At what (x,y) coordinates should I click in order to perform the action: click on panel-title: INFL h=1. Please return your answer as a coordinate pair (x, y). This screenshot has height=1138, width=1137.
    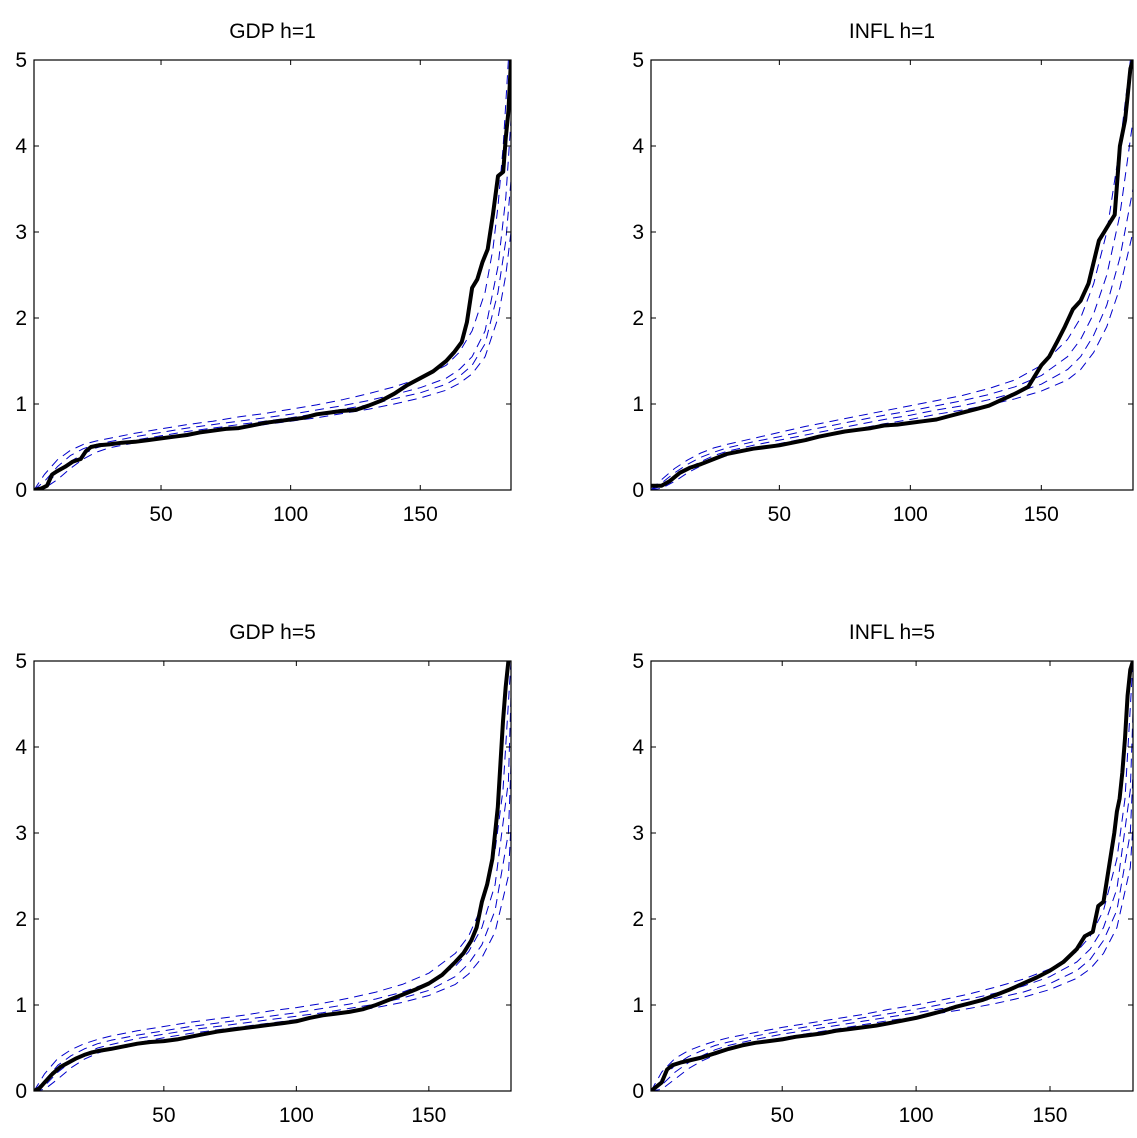
    Looking at the image, I should click on (892, 31).